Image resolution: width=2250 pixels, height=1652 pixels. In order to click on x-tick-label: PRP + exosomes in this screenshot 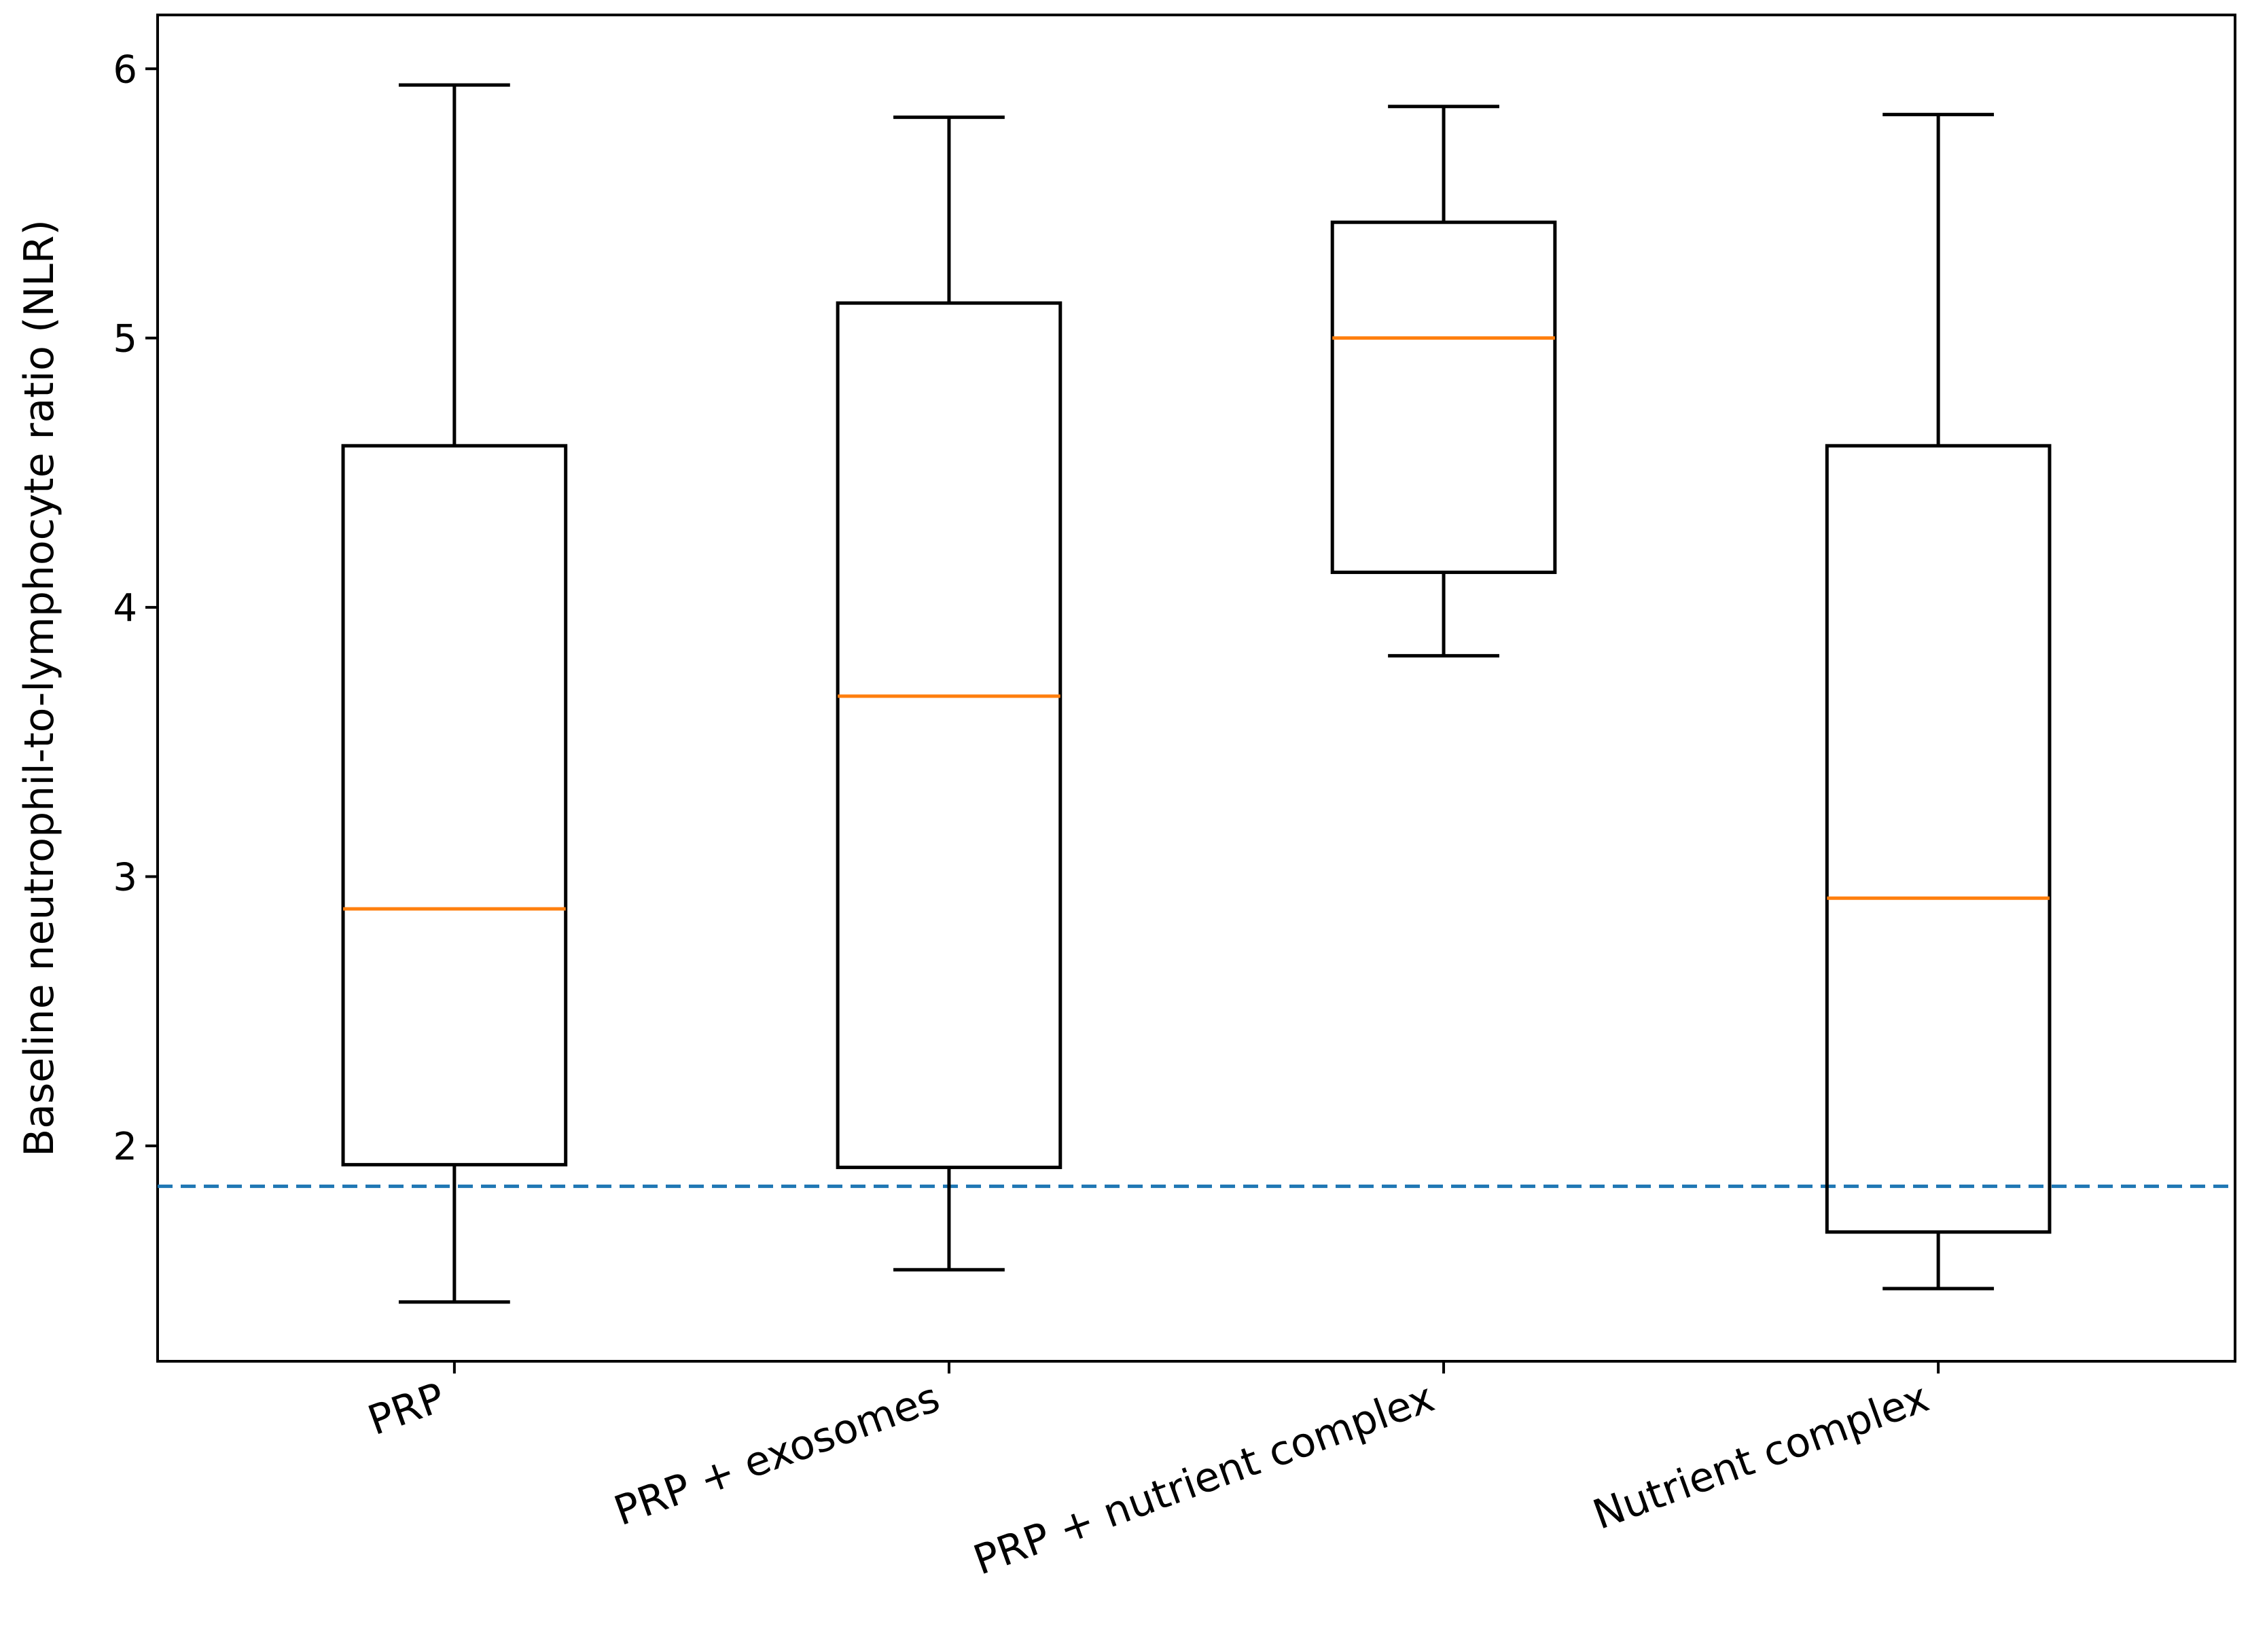, I will do `click(777, 1454)`.